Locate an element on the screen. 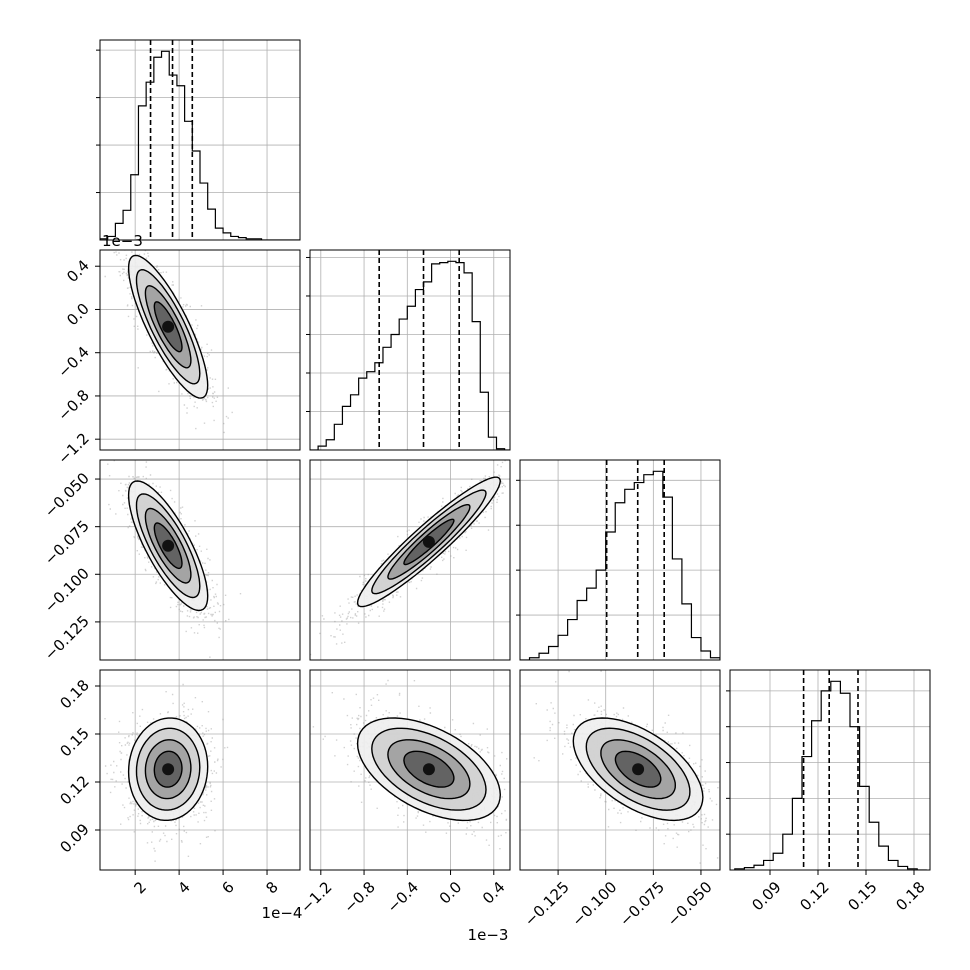  hist-1-steps is located at coordinates (410, 355).